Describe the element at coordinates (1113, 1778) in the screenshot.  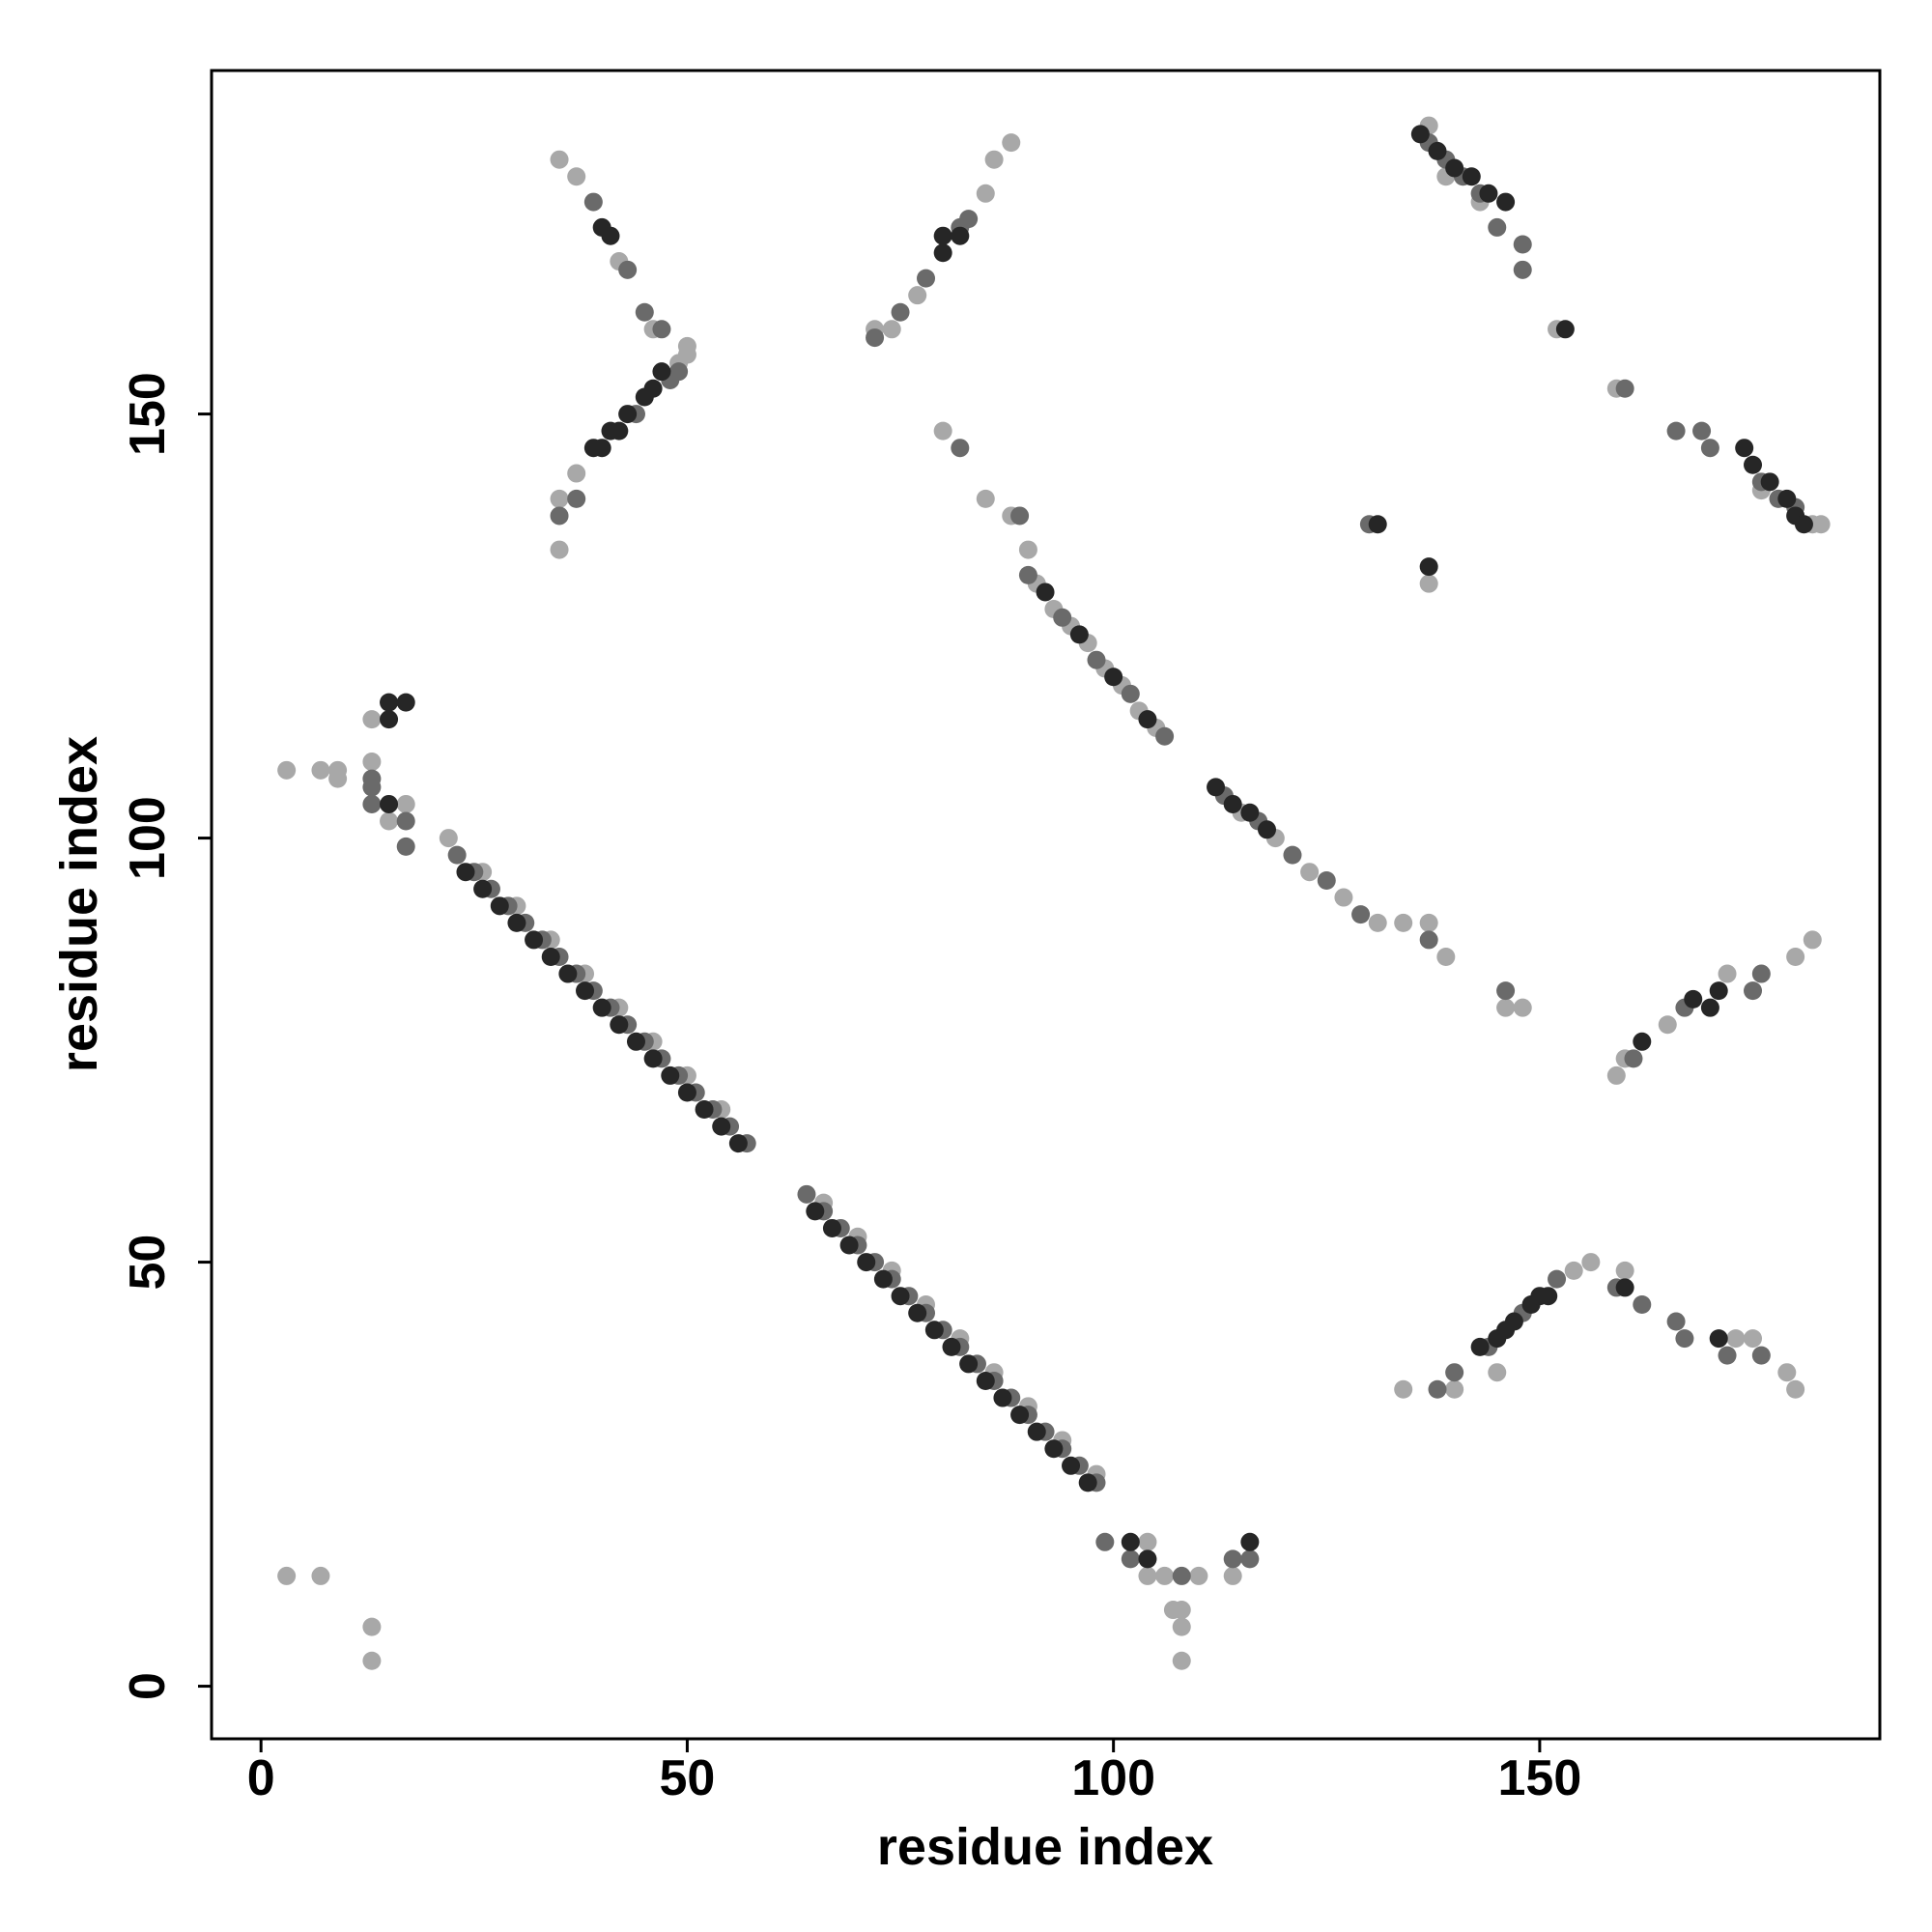
I see `x-tick-label: 100` at that location.